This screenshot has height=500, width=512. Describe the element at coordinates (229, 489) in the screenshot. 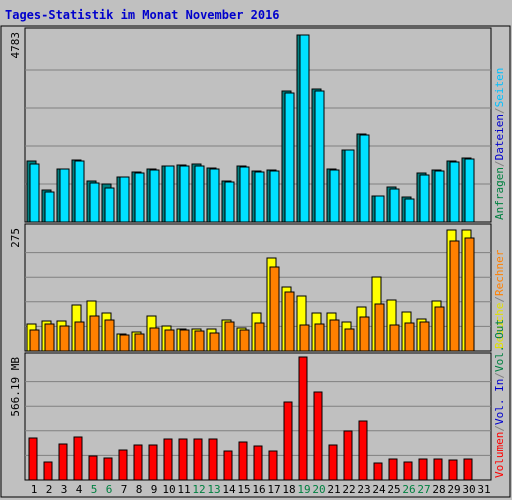

I see `x-tick-label: 14` at that location.